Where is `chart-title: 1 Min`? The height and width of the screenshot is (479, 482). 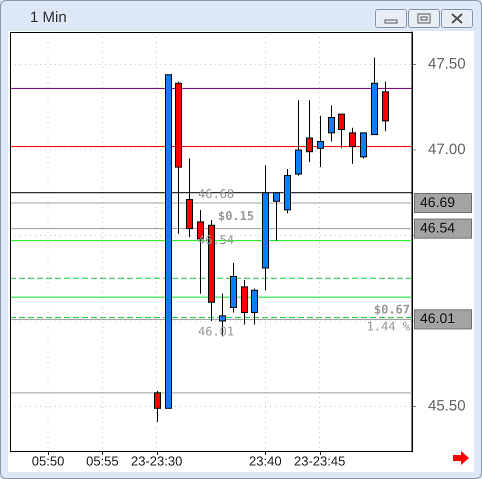 chart-title: 1 Min is located at coordinates (48, 17).